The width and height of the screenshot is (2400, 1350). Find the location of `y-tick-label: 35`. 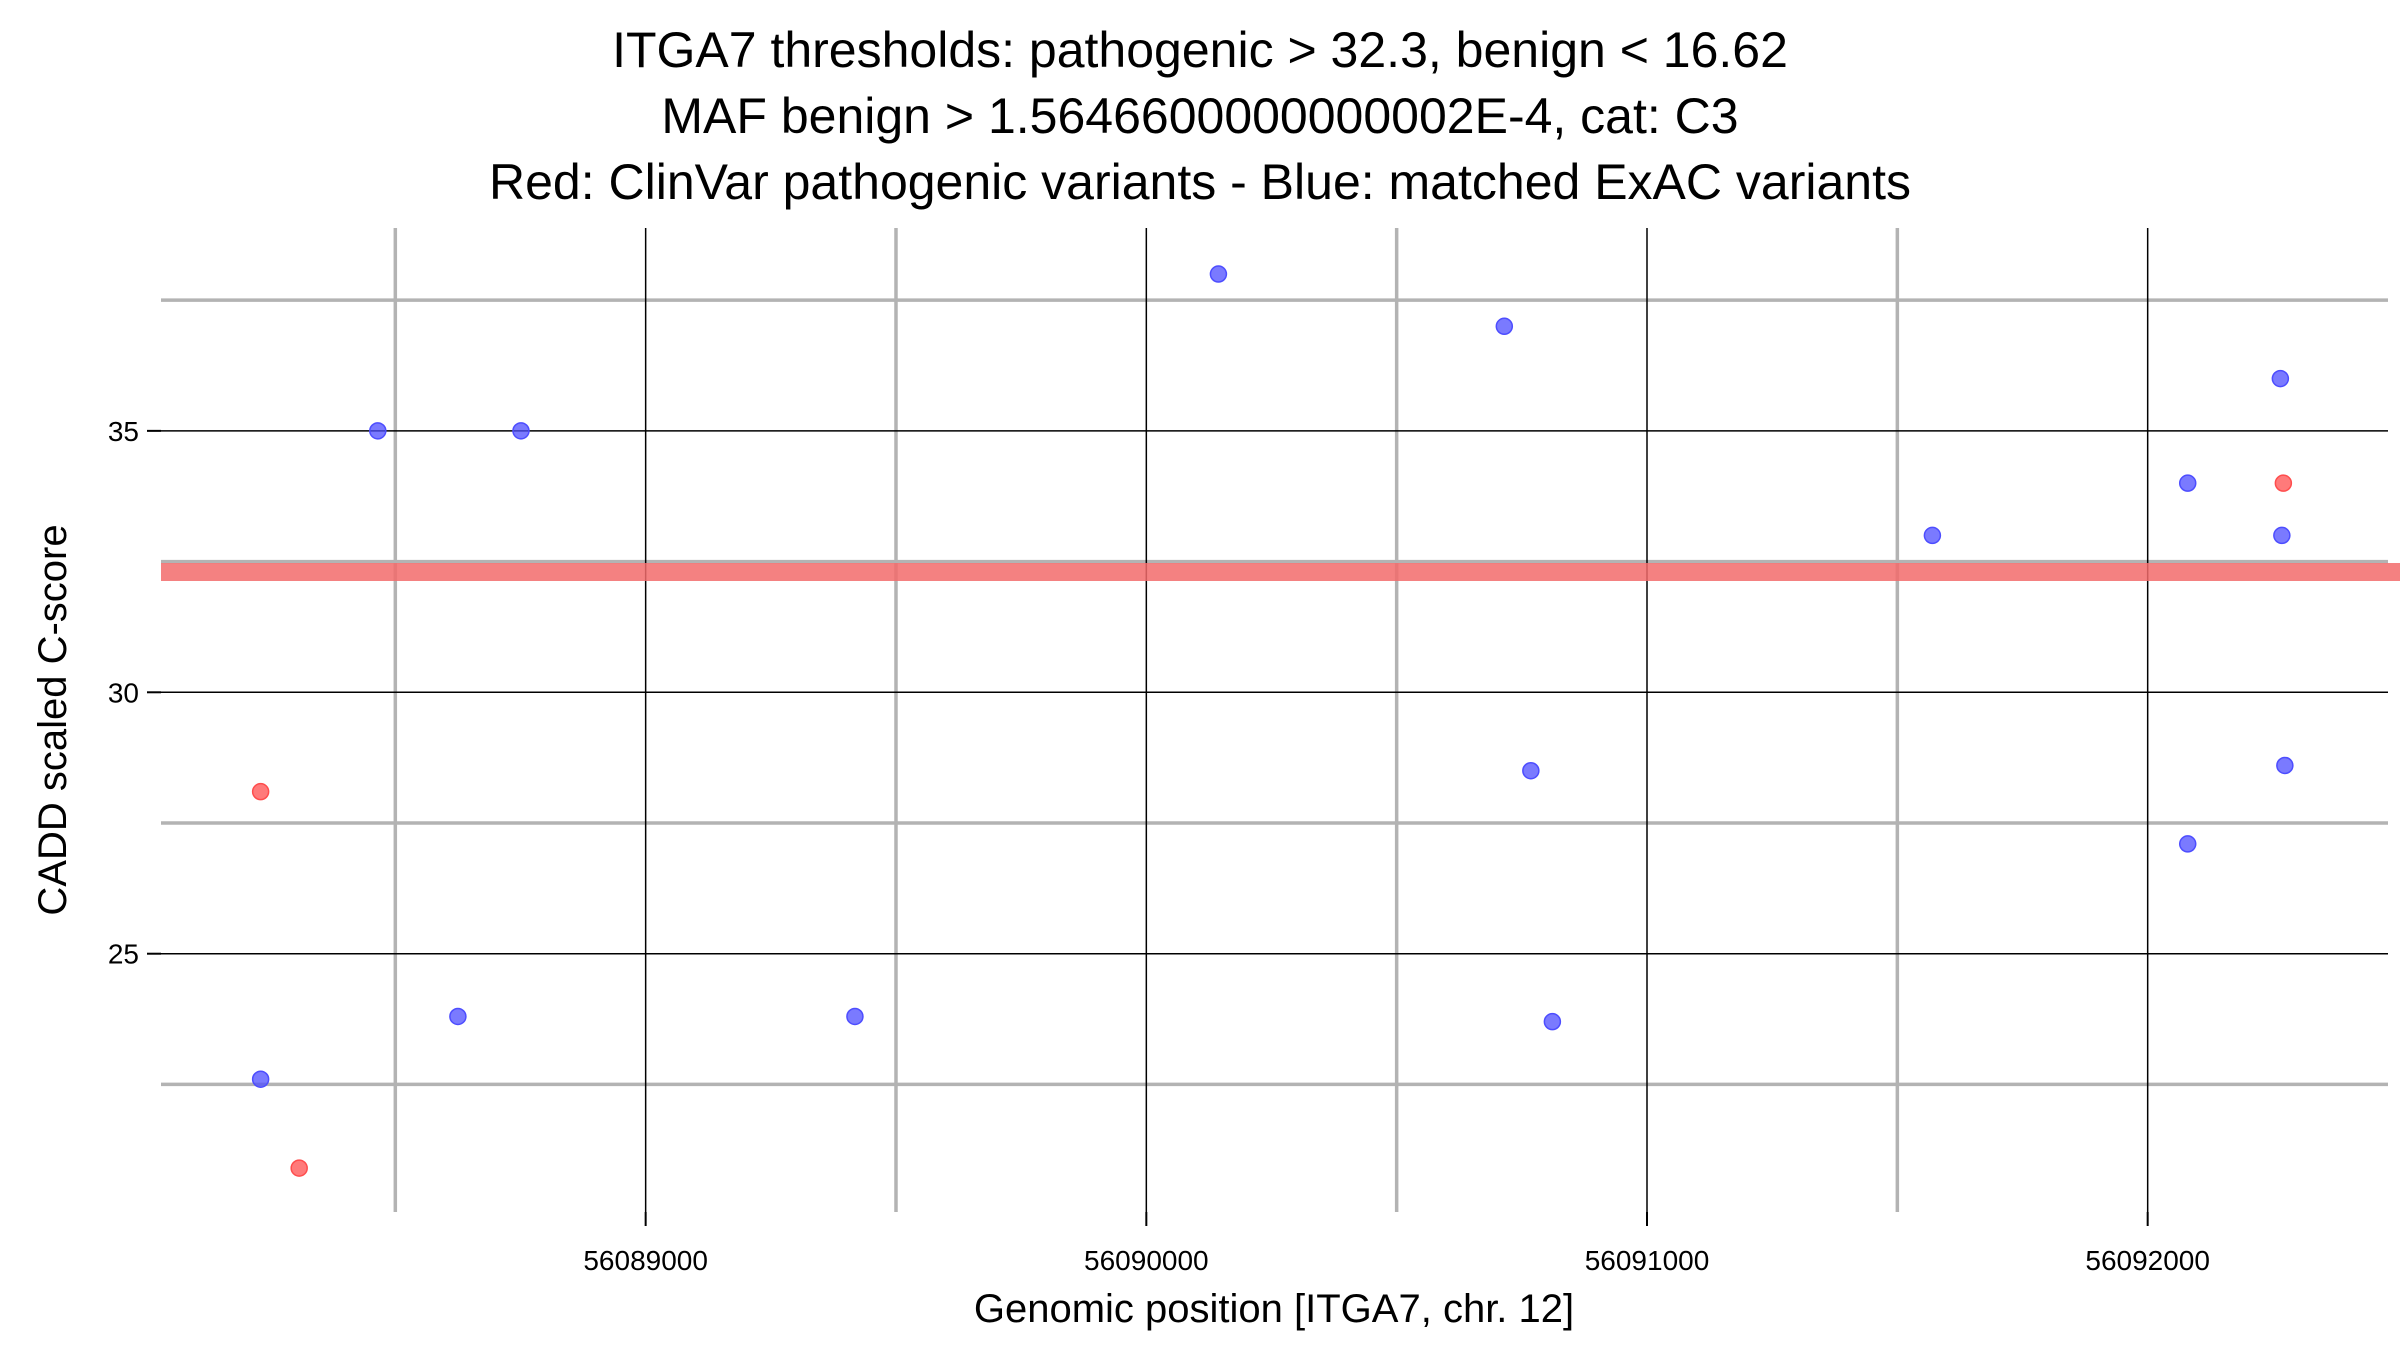

y-tick-label: 35 is located at coordinates (123, 431).